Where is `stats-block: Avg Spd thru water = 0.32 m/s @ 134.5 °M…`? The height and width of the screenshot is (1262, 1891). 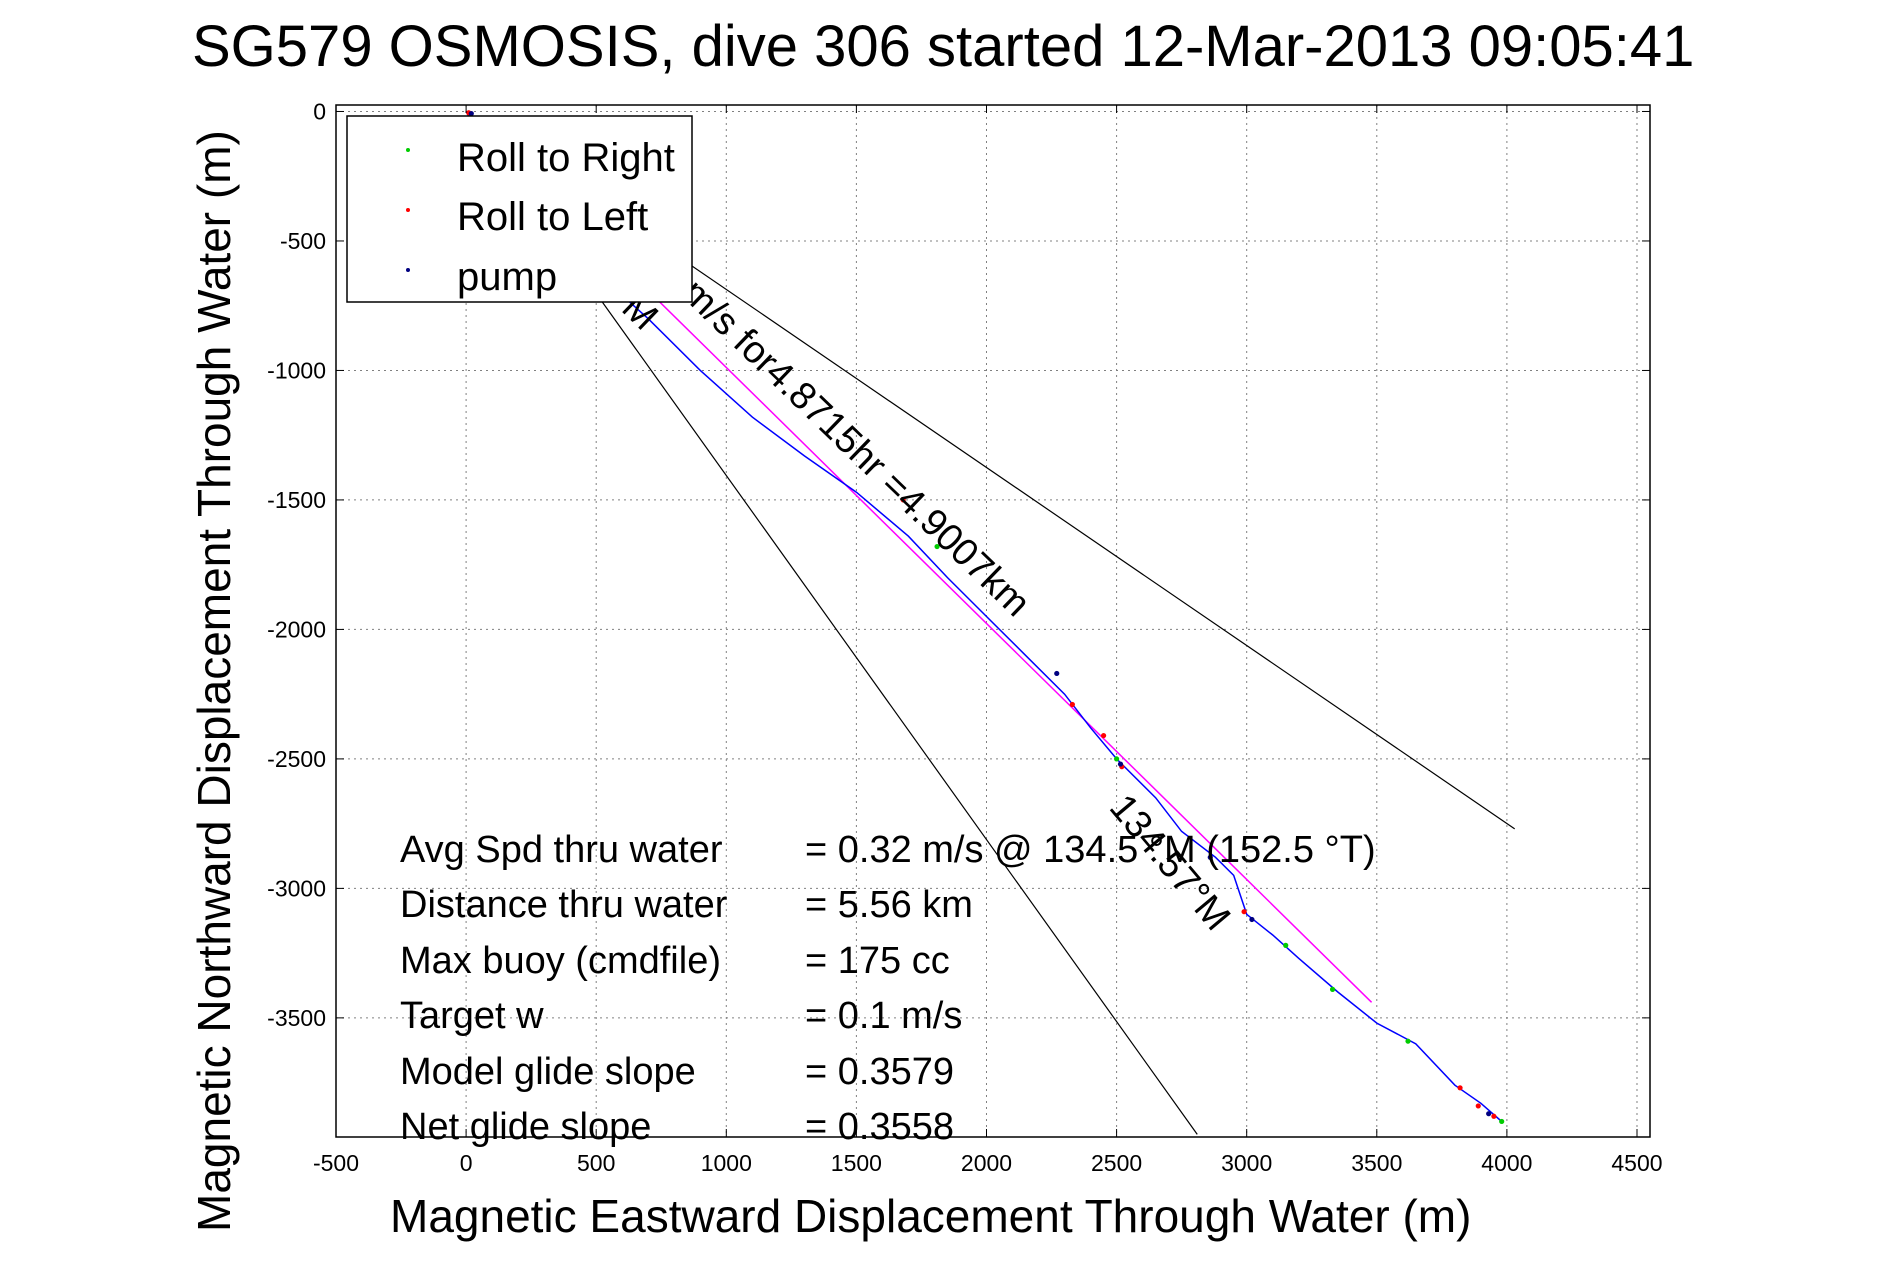
stats-block: Avg Spd thru water = 0.32 m/s @ 134.5 °M… is located at coordinates (888, 988).